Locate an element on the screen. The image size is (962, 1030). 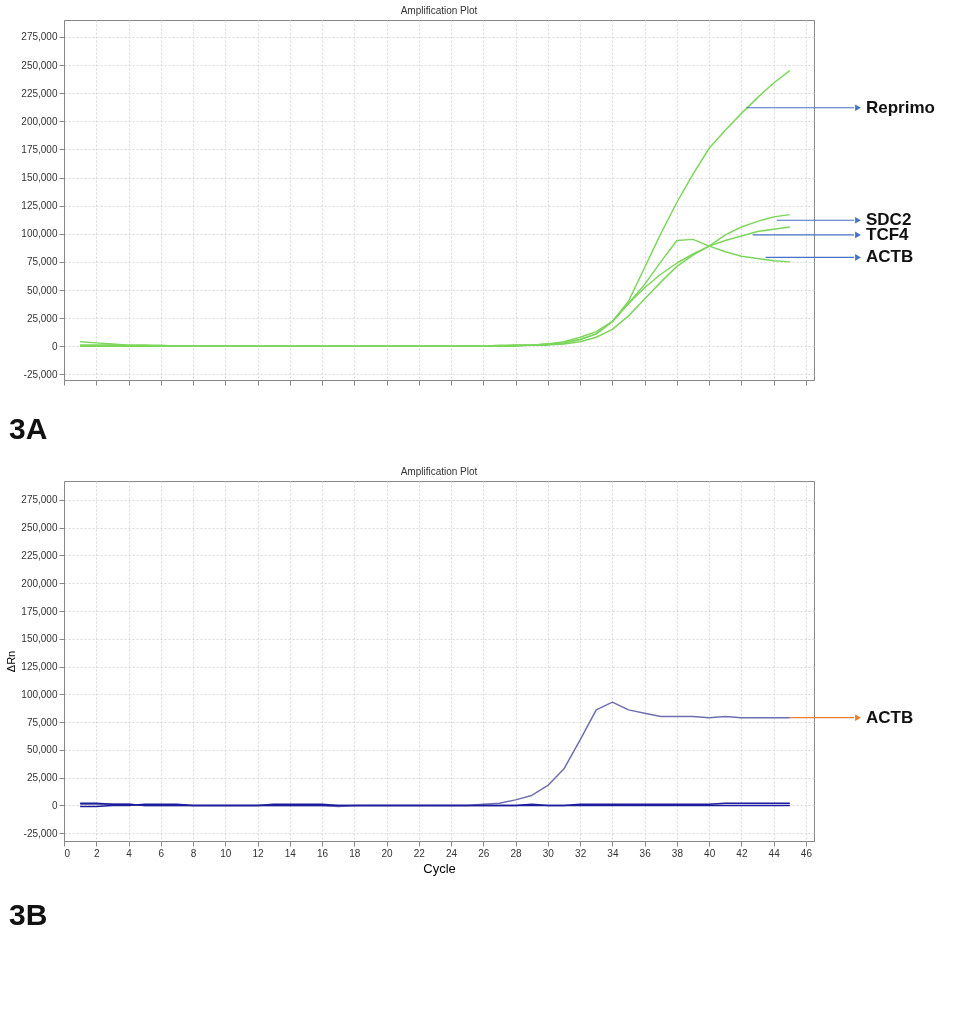
x-tick-label: 16 is located at coordinates (323, 853).